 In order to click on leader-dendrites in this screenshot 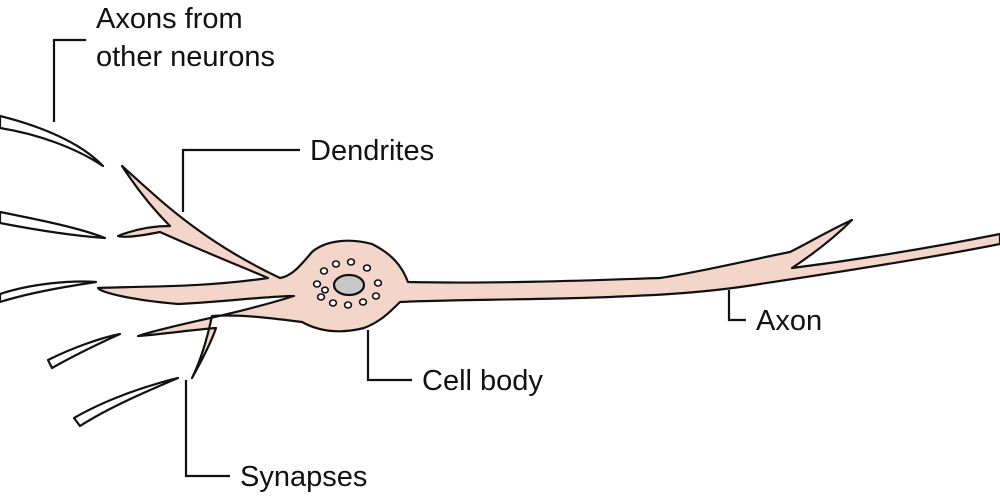, I will do `click(240, 180)`.